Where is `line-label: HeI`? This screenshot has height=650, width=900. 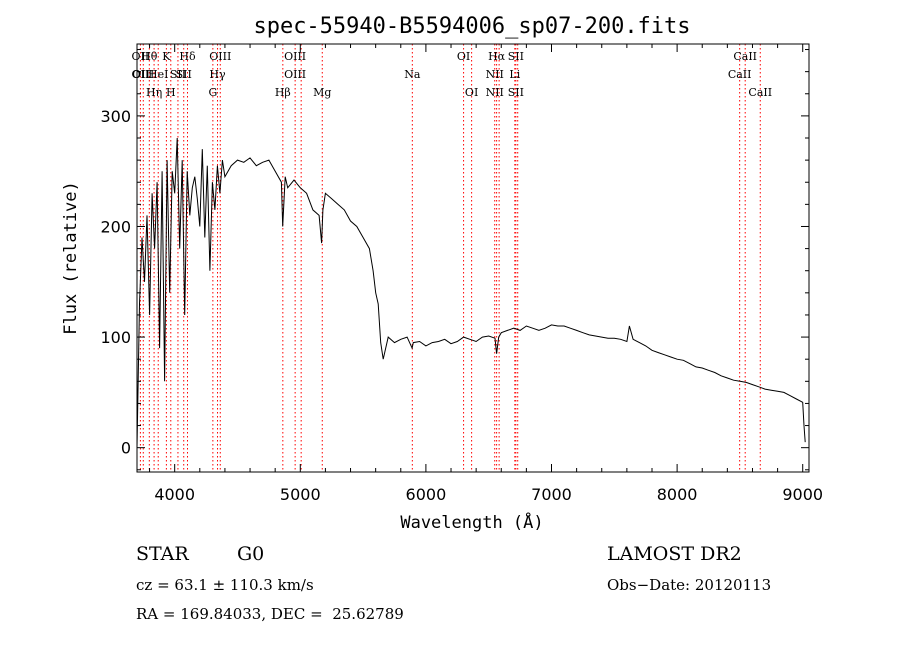 line-label: HeI is located at coordinates (158, 74).